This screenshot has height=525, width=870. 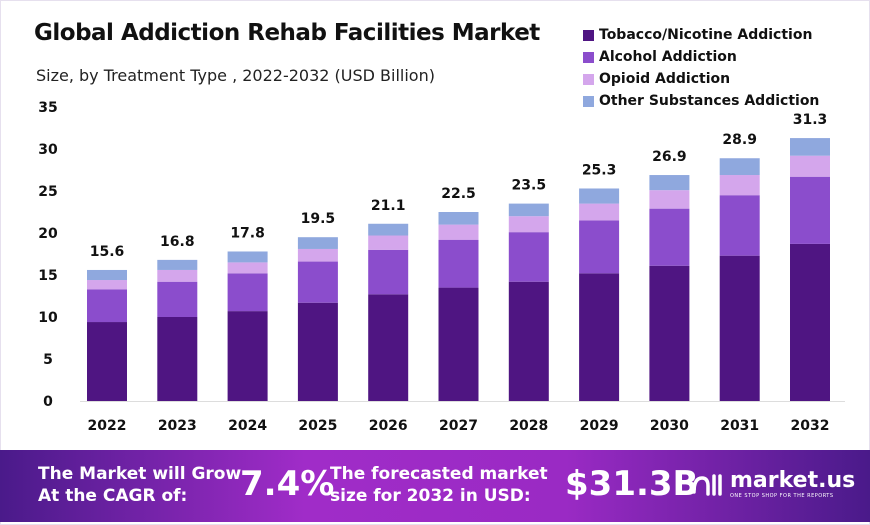 What do you see at coordinates (48, 234) in the screenshot?
I see `y-tick-label: 20` at bounding box center [48, 234].